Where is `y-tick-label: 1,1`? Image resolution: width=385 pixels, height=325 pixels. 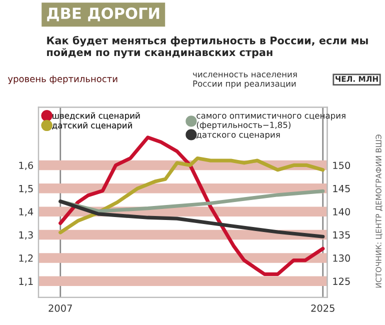 y-tick-label: 1,1 is located at coordinates (26, 282).